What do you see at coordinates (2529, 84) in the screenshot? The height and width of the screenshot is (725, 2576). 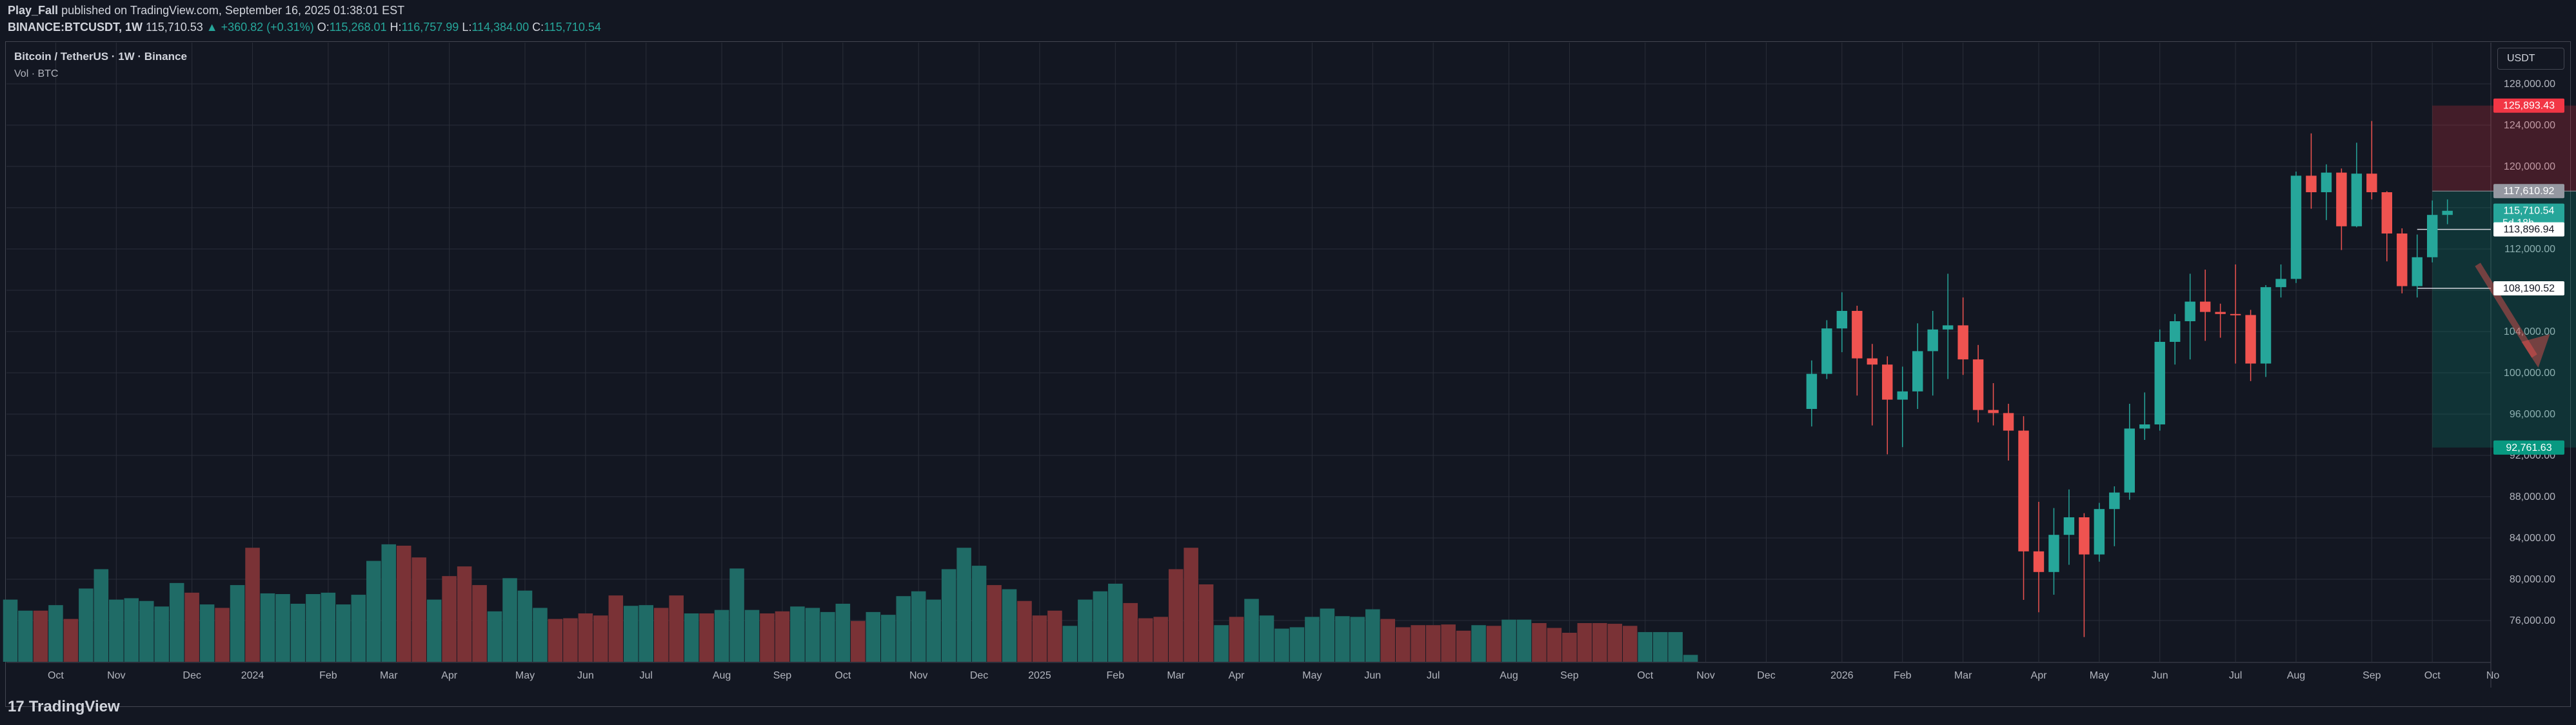 I see `y-tick-label: 128,000.00` at bounding box center [2529, 84].